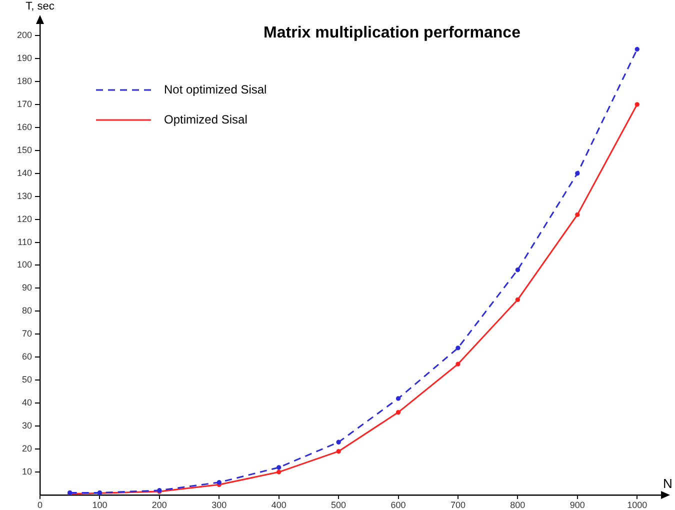 This screenshot has height=510, width=675. What do you see at coordinates (40, 505) in the screenshot?
I see `x-tick-label: 0` at bounding box center [40, 505].